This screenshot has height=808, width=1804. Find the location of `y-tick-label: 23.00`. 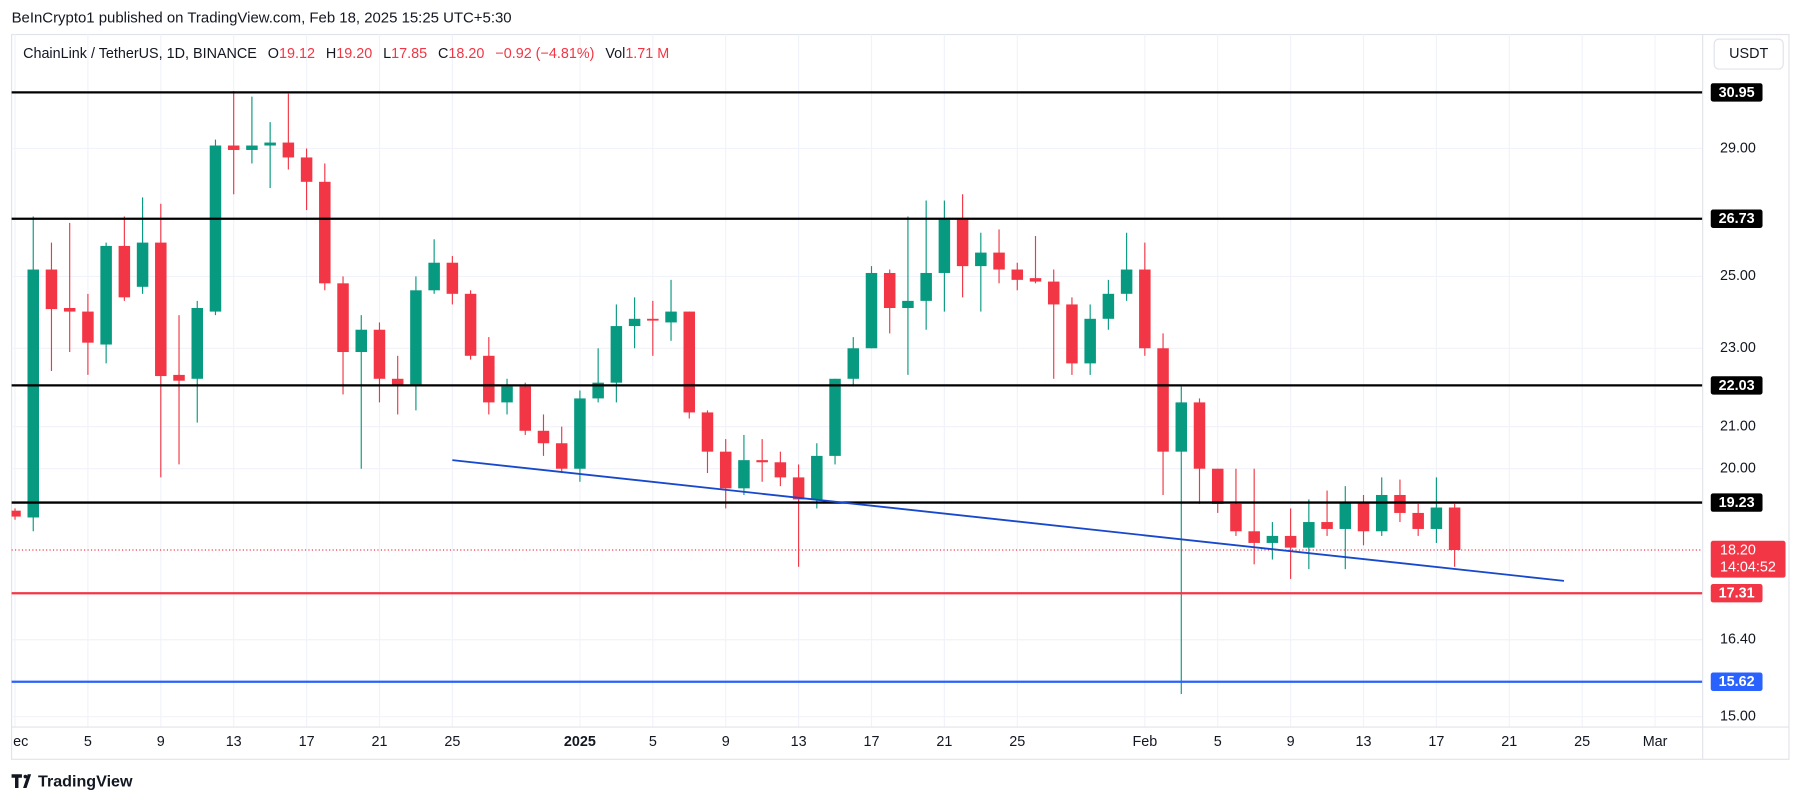

y-tick-label: 23.00 is located at coordinates (1738, 348).